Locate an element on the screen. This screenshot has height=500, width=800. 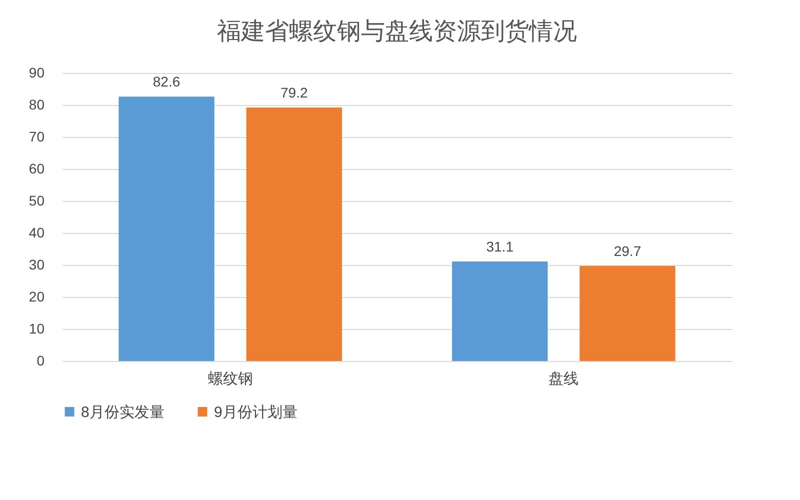
legend-label: 8月份实发量 is located at coordinates (122, 412).